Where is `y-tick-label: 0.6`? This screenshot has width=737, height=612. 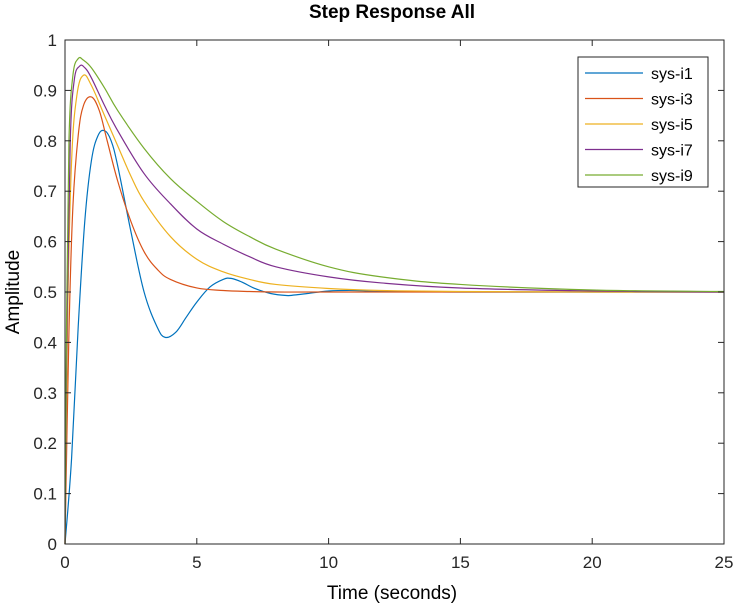 y-tick-label: 0.6 is located at coordinates (45, 242).